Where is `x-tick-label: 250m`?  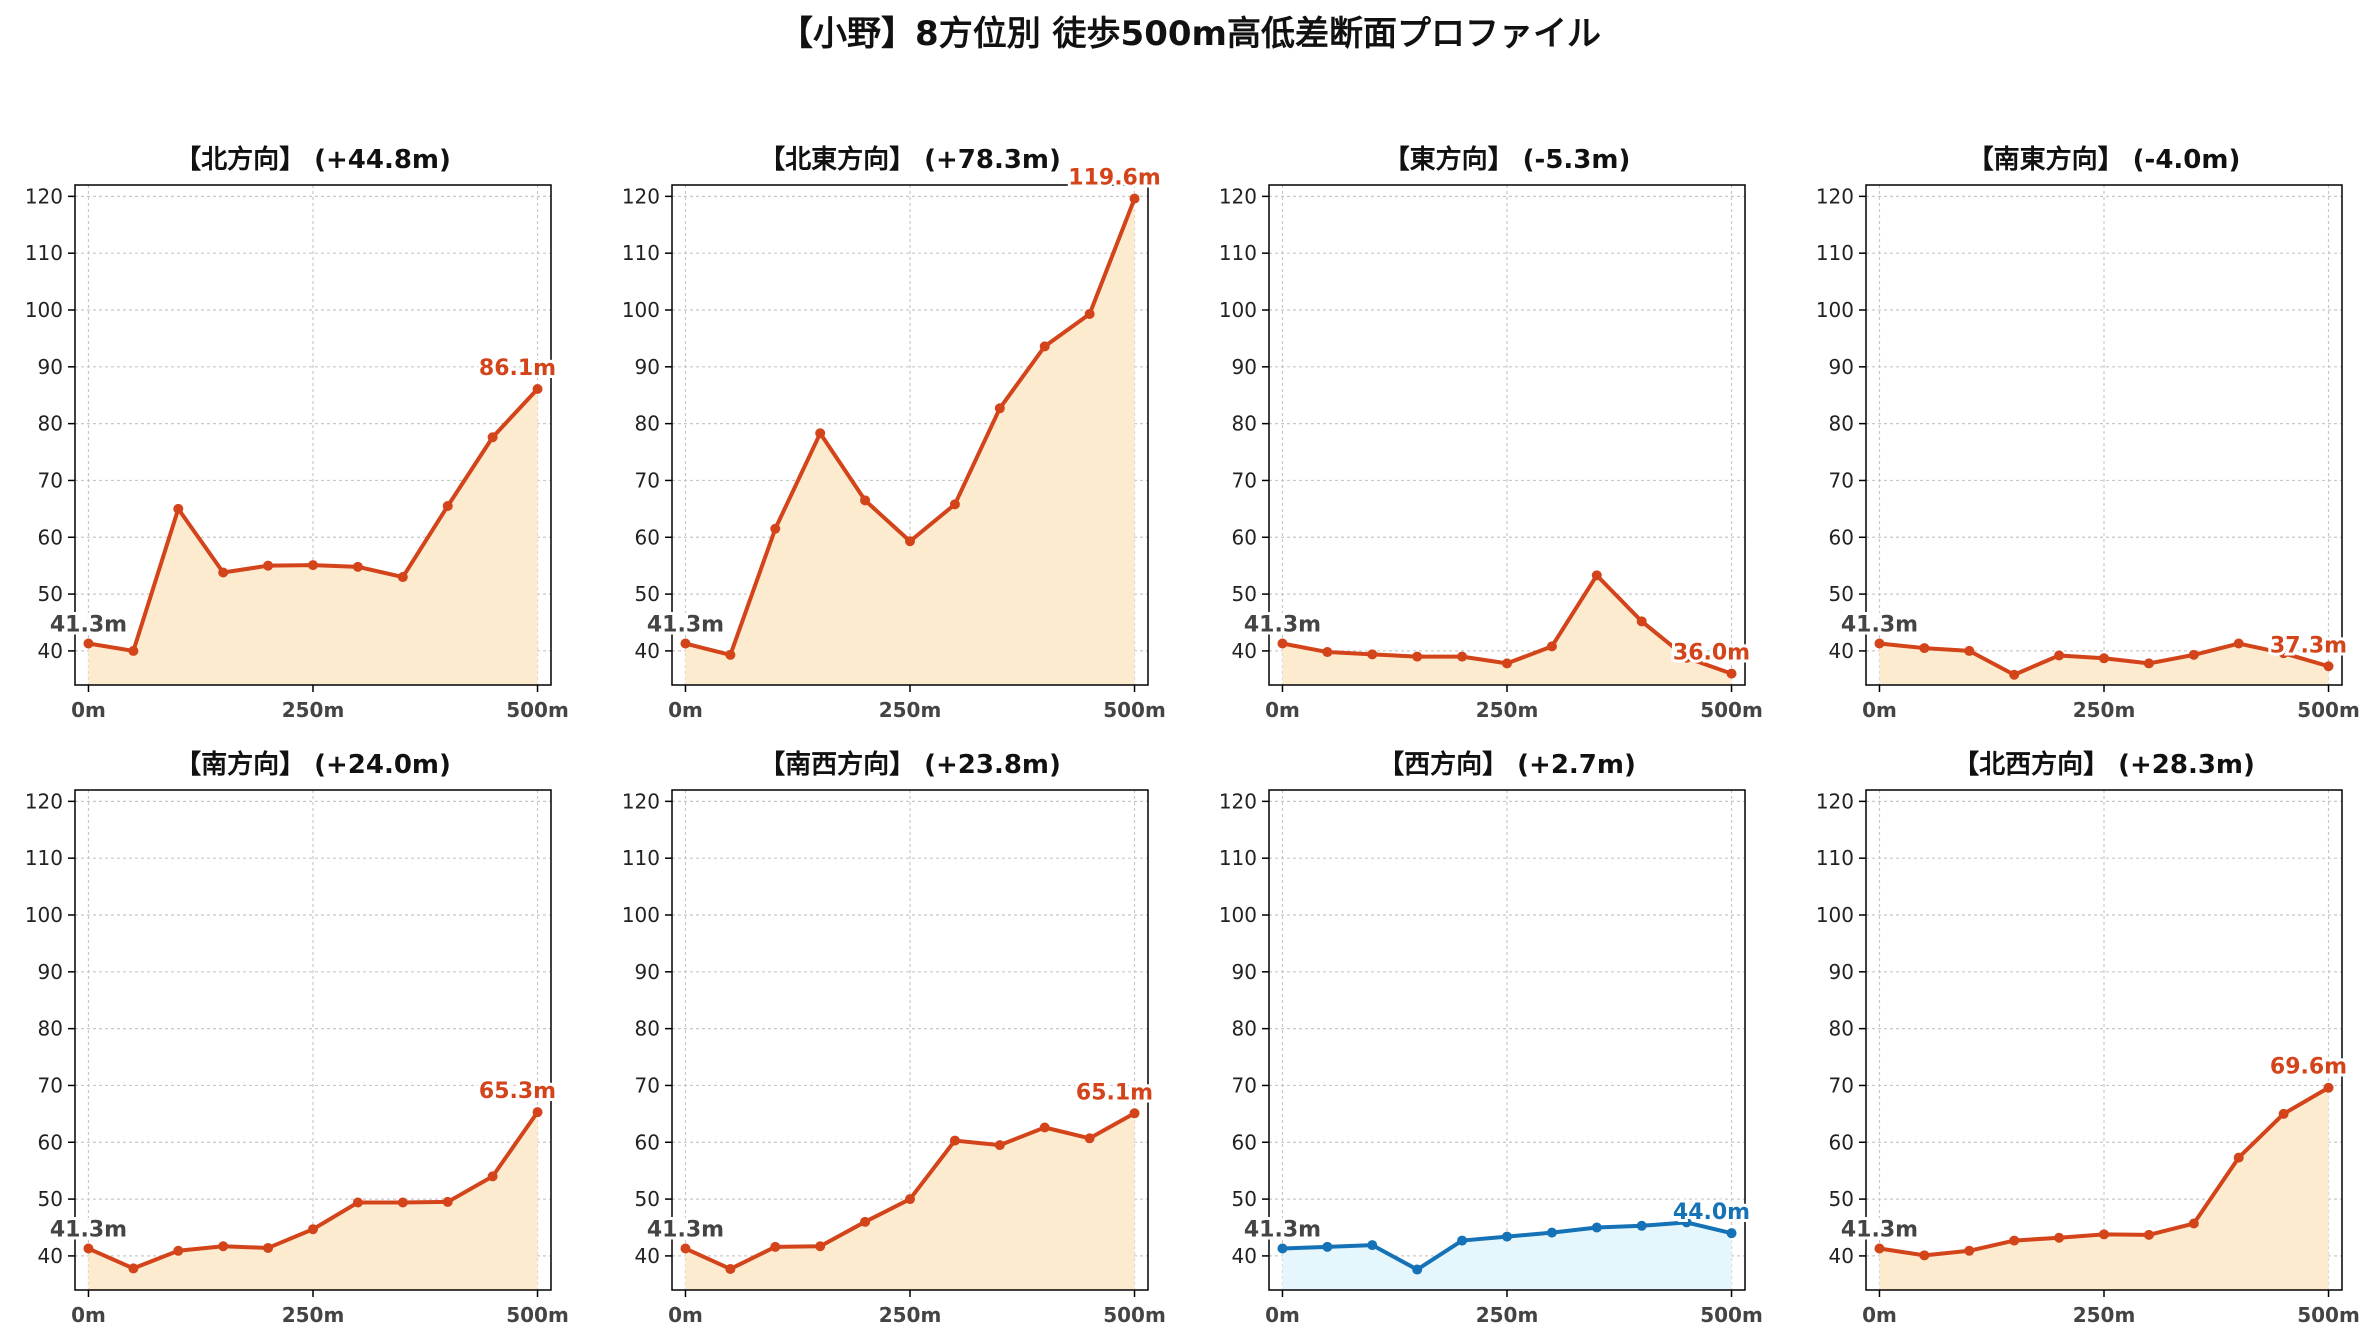 x-tick-label: 250m is located at coordinates (1507, 710).